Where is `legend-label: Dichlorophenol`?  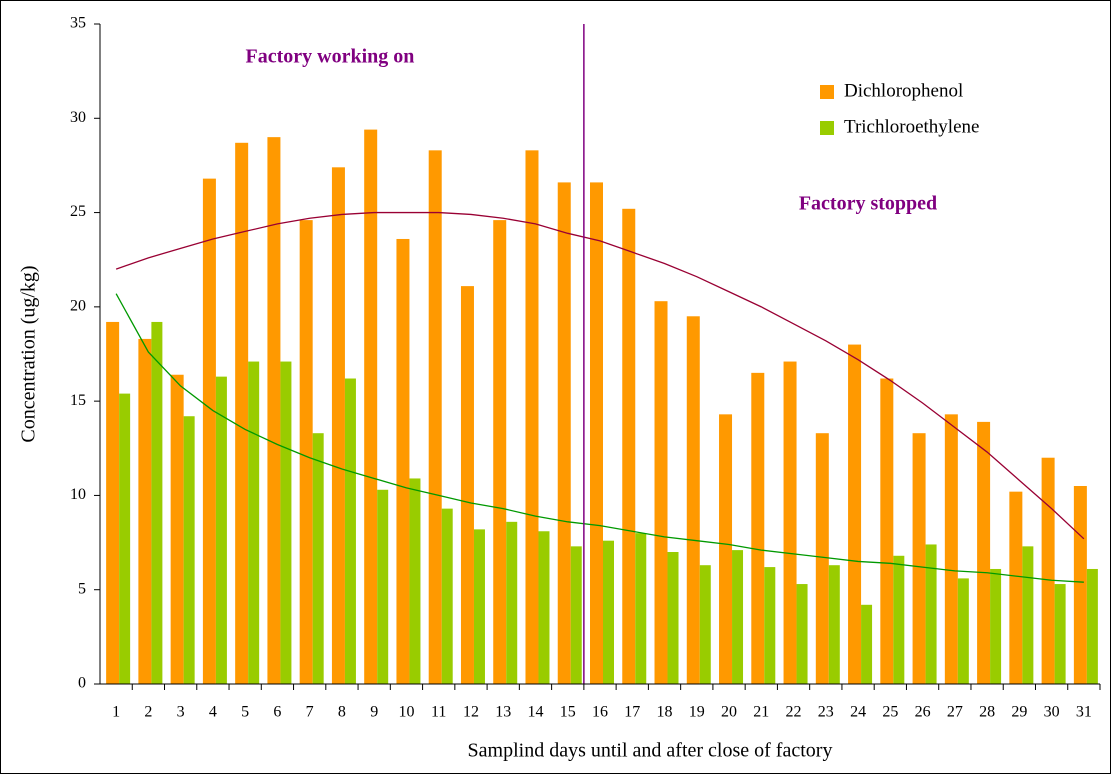
legend-label: Dichlorophenol is located at coordinates (903, 90).